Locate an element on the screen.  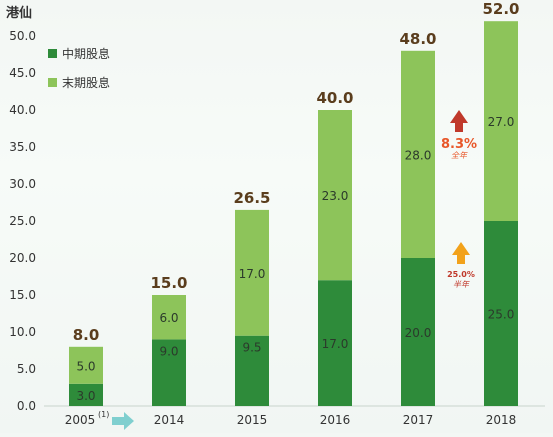
growth-annotation-label: 半年 is located at coordinates (461, 284).